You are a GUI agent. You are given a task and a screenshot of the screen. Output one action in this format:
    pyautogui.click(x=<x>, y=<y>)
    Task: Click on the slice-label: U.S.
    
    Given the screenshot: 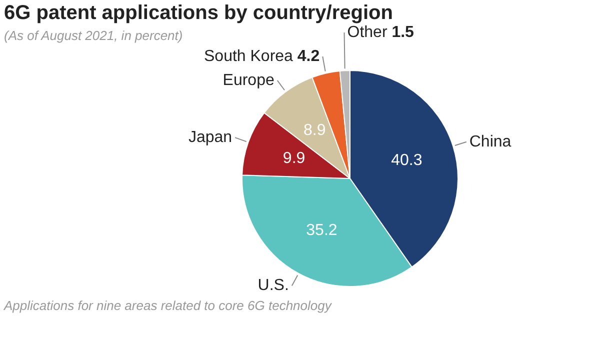 What is the action you would take?
    pyautogui.click(x=273, y=285)
    